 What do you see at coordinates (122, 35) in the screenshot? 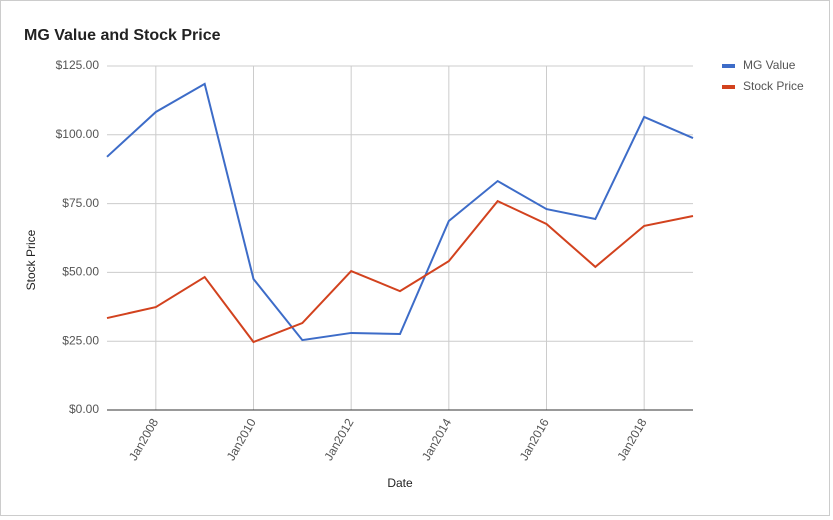
I see `chart-title: MG Value and Stock Price` at bounding box center [122, 35].